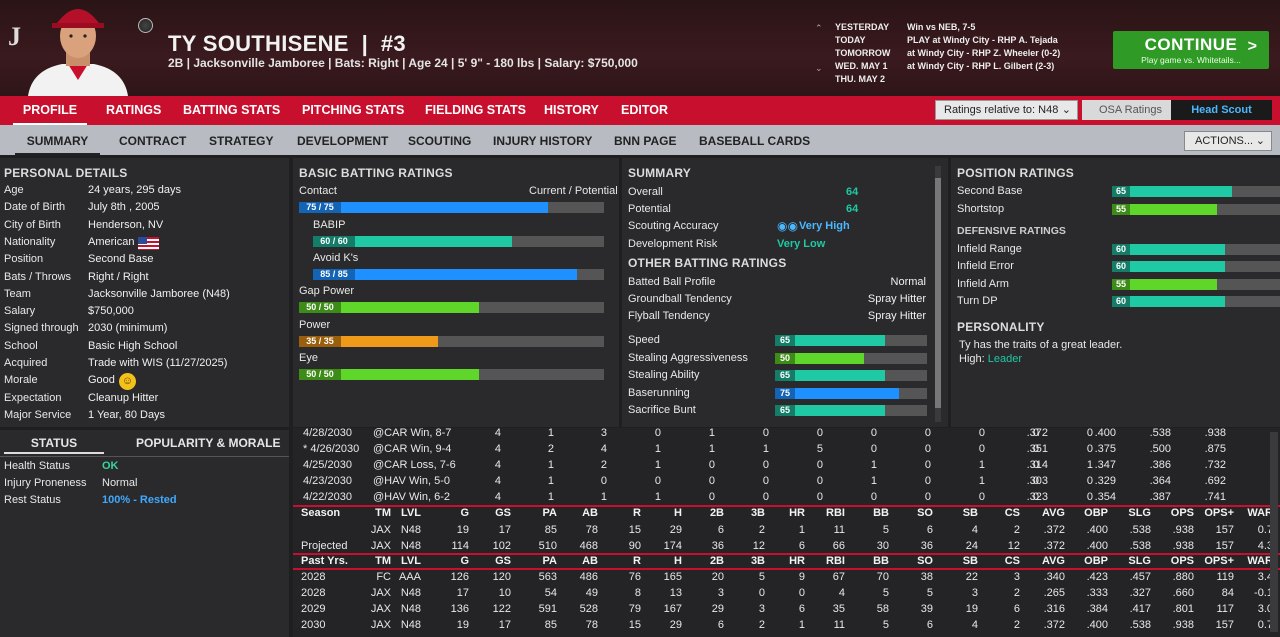 This screenshot has height=637, width=1280. What do you see at coordinates (644, 110) in the screenshot?
I see `tab-editor: EDITOR` at bounding box center [644, 110].